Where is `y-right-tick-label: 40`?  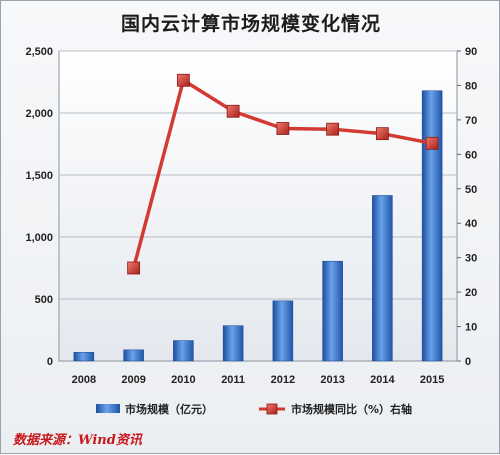
y-right-tick-label: 40 is located at coordinates (471, 224).